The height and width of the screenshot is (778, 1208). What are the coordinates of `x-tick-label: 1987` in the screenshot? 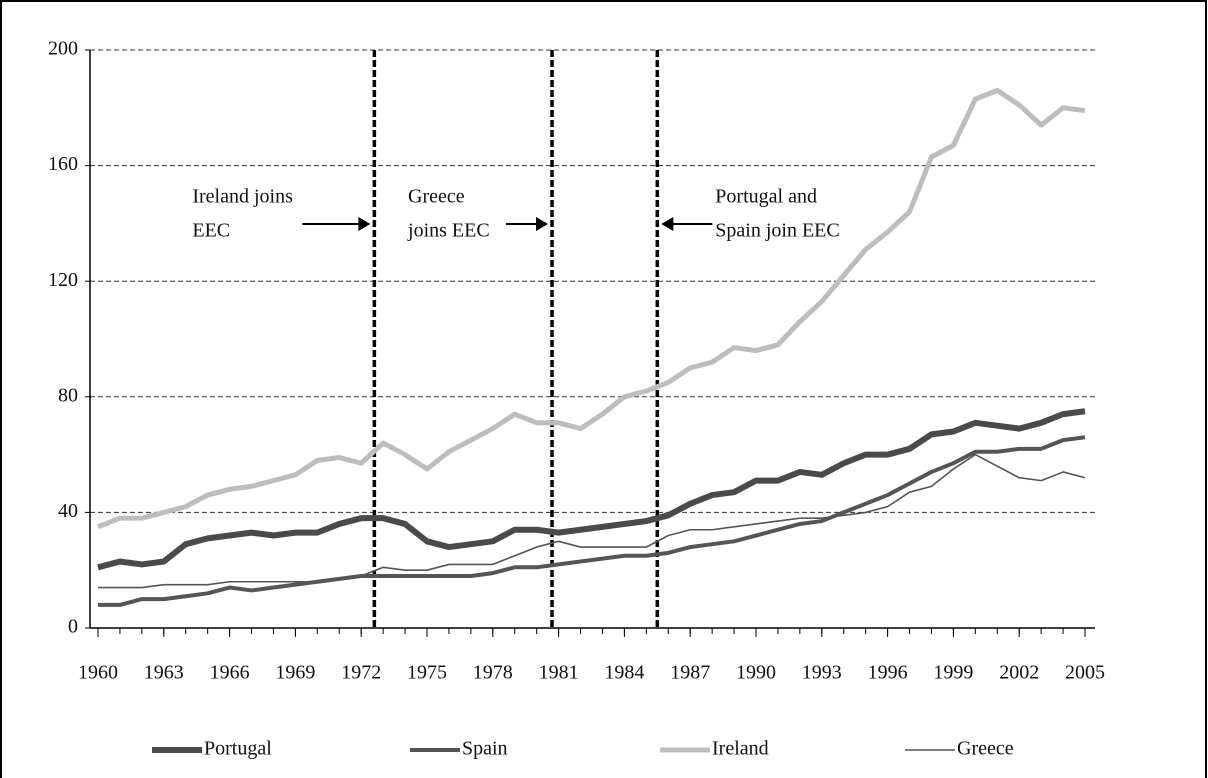 It's located at (690, 673).